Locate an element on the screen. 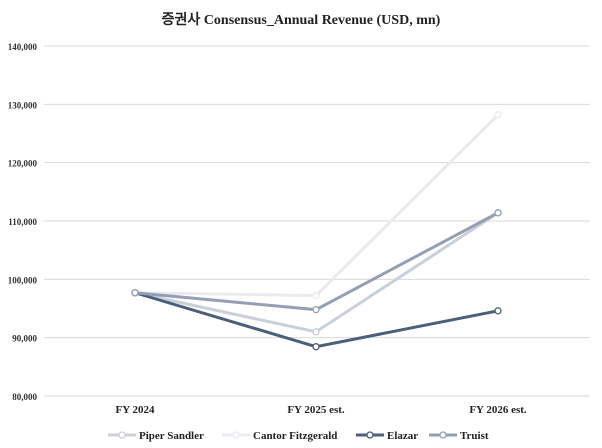 The width and height of the screenshot is (602, 448). legend-item: Elazar is located at coordinates (387, 436).